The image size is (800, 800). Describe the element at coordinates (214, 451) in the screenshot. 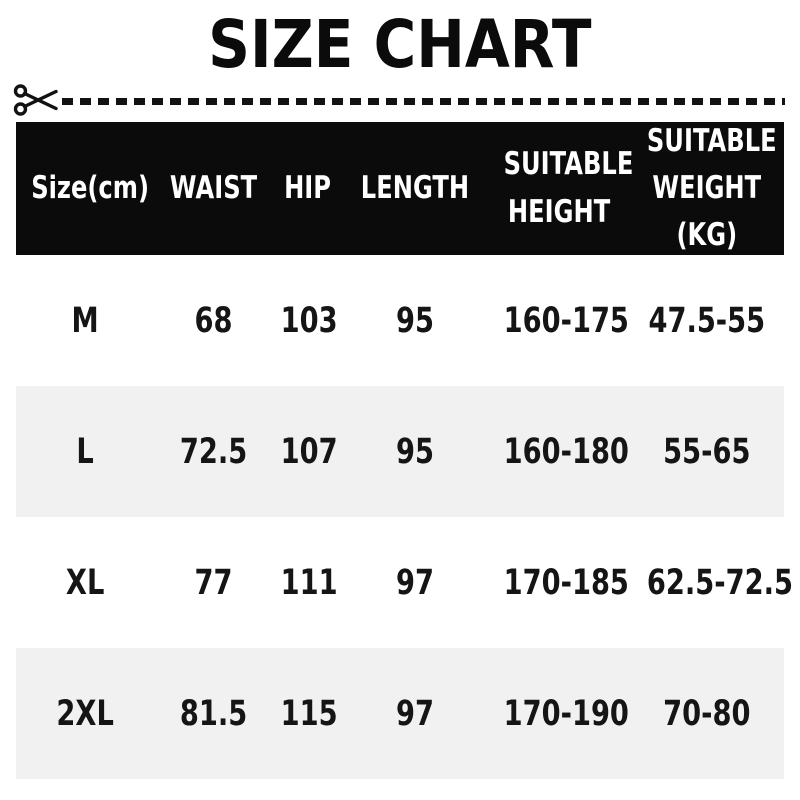

I see `cell-waist: 72.5` at that location.